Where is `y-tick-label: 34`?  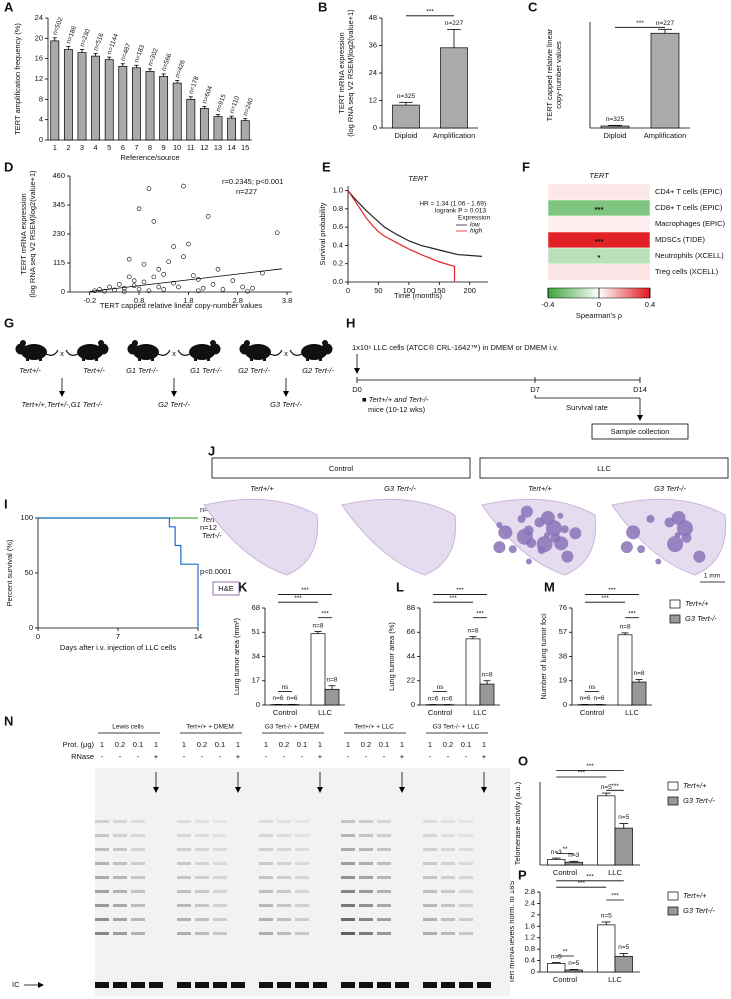
y-tick-label: 34 is located at coordinates (256, 655).